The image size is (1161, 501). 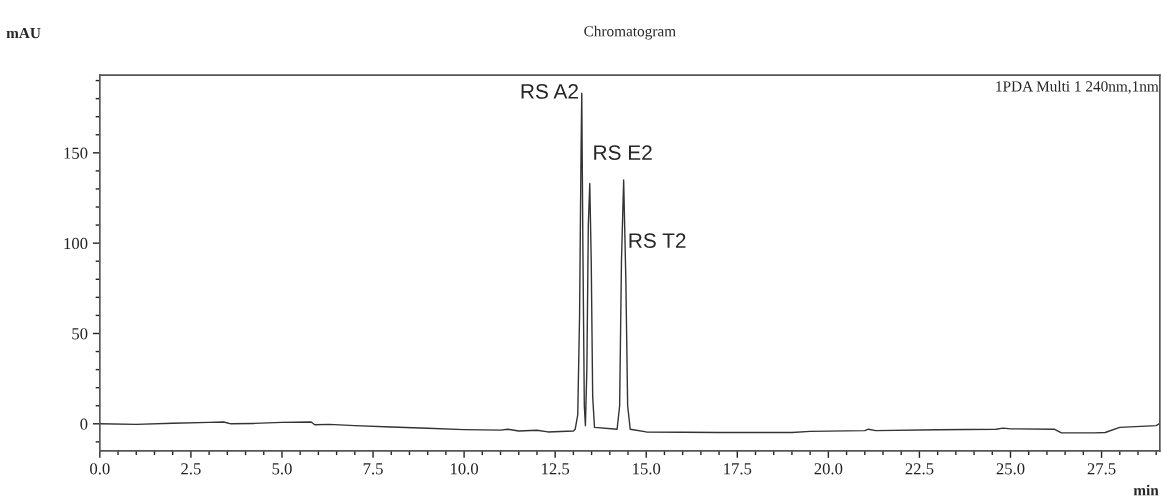 I want to click on annotation: RS A2, so click(x=549, y=91).